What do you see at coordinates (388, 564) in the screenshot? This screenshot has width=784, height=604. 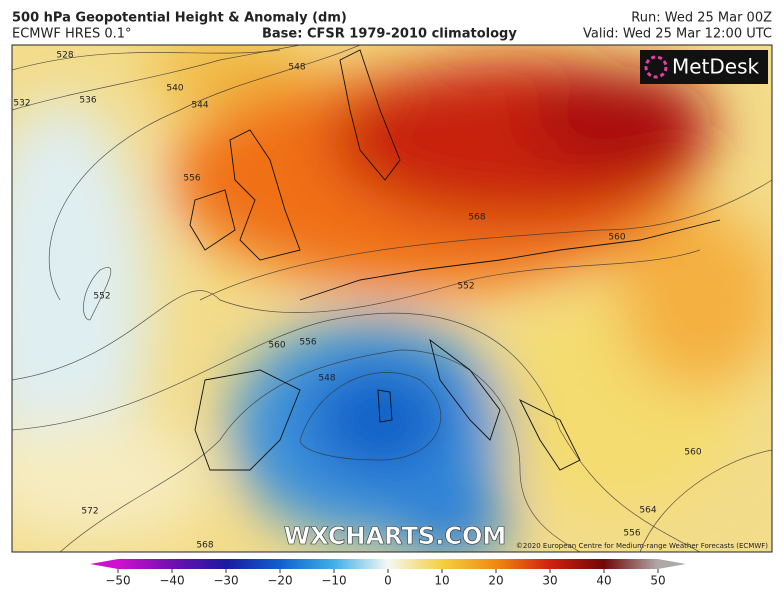 I see `colorbar-bar` at bounding box center [388, 564].